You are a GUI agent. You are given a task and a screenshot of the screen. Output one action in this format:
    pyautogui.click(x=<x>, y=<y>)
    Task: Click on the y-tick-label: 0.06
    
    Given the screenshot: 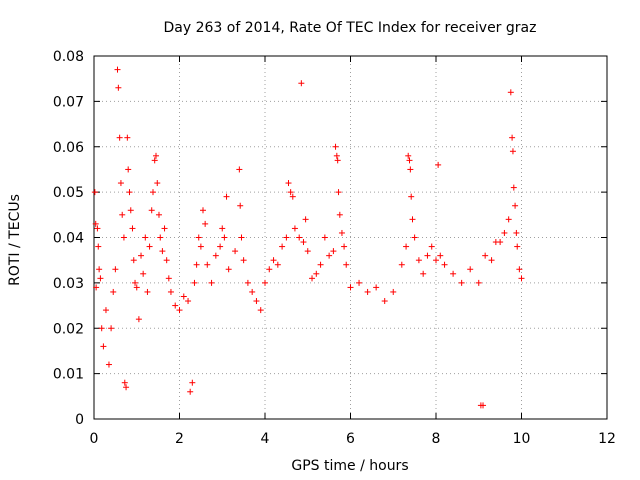 What is the action you would take?
    pyautogui.click(x=68, y=148)
    